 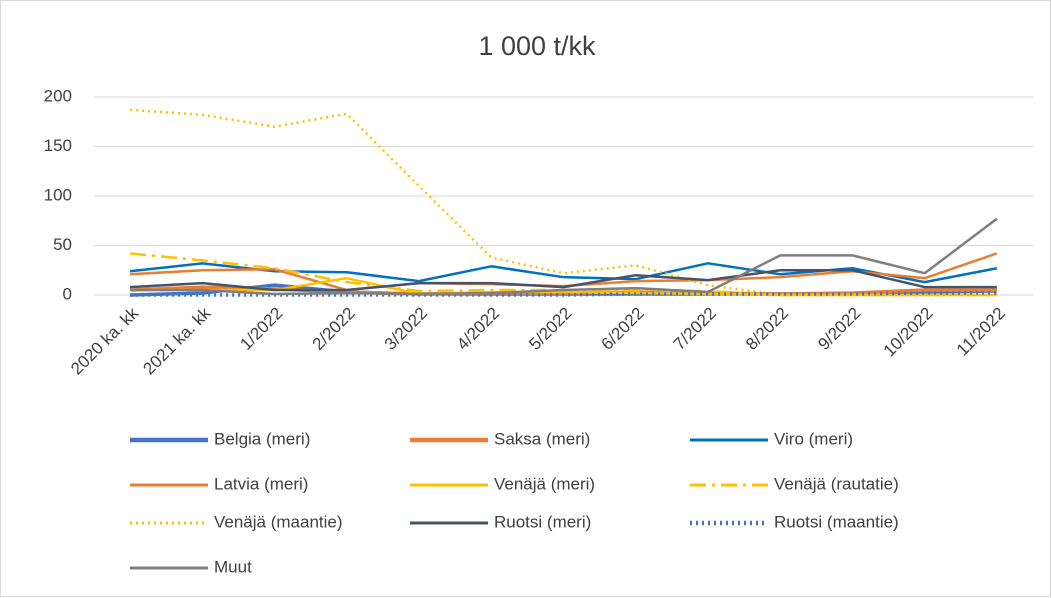 What do you see at coordinates (233, 566) in the screenshot?
I see `legend-label: Muut` at bounding box center [233, 566].